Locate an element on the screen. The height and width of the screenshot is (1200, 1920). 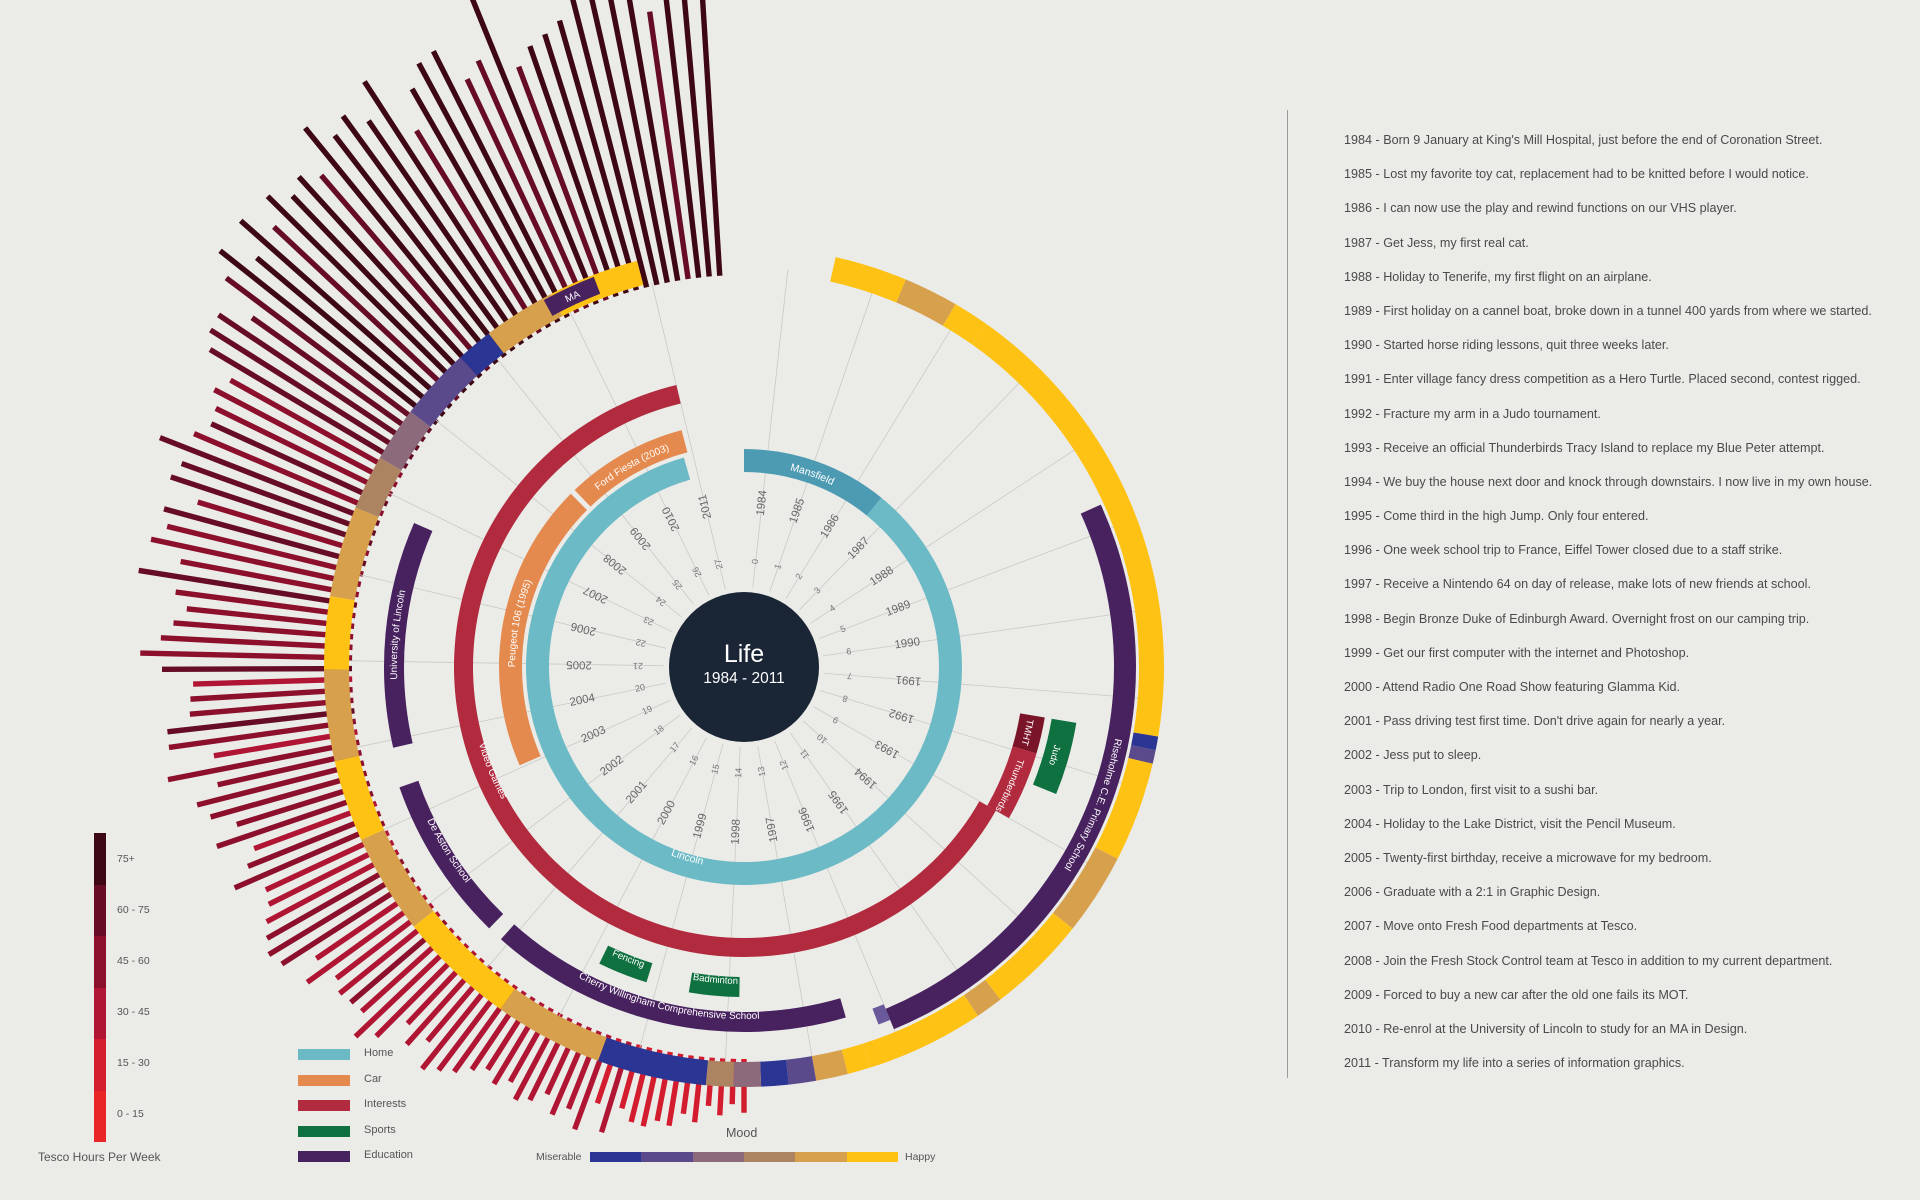
tesco-scale-label: 45 - 60 is located at coordinates (133, 961).